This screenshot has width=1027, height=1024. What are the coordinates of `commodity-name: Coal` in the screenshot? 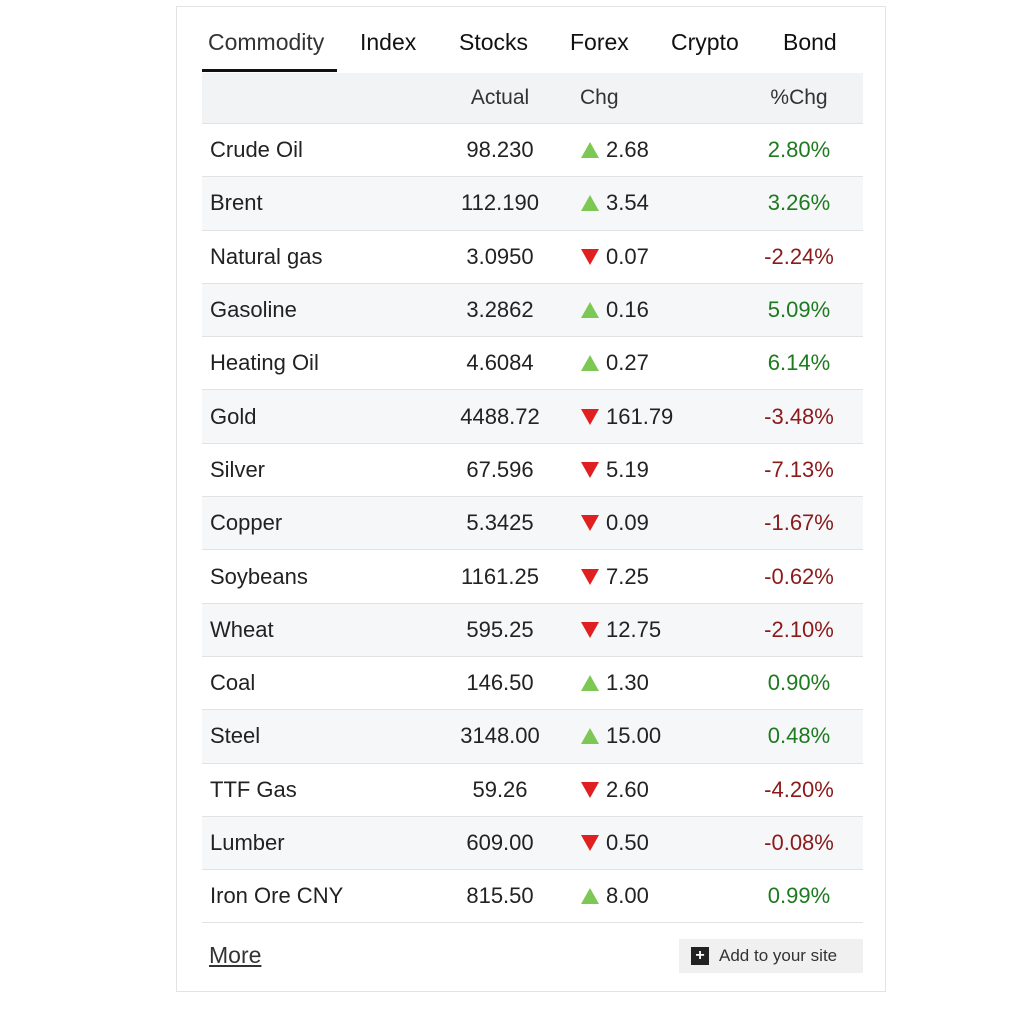 It's located at (233, 683).